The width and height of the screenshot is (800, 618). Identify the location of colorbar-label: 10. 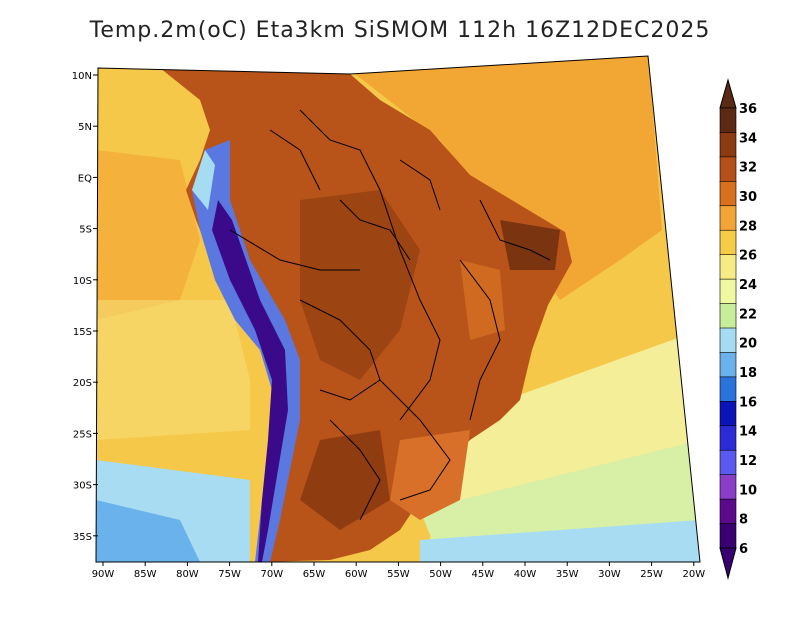
(748, 490).